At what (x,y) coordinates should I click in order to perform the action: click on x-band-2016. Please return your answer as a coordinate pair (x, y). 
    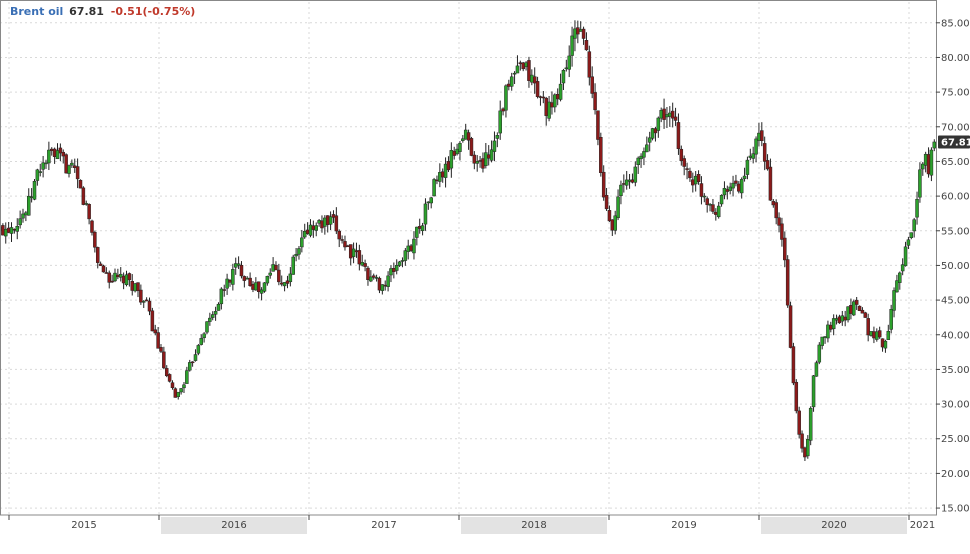
    Looking at the image, I should click on (234, 525).